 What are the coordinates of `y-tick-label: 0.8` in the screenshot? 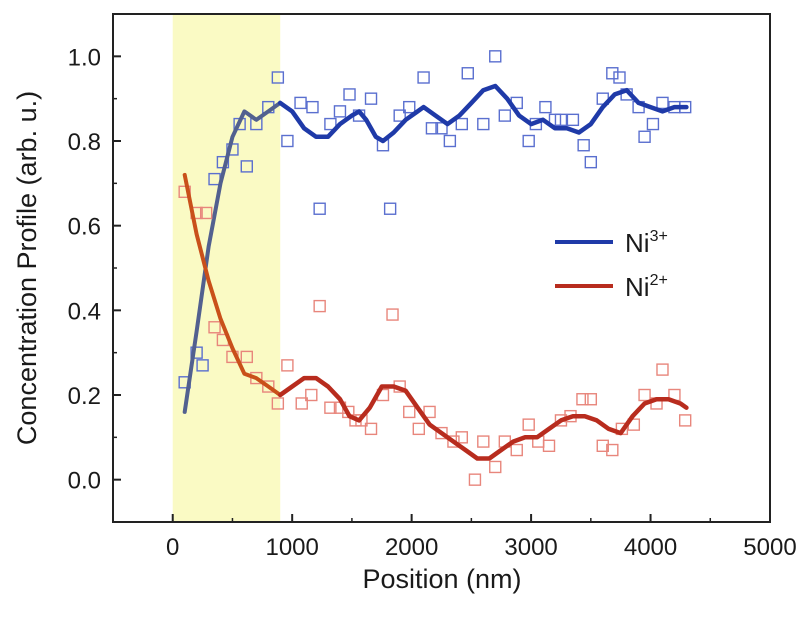 It's located at (84, 142).